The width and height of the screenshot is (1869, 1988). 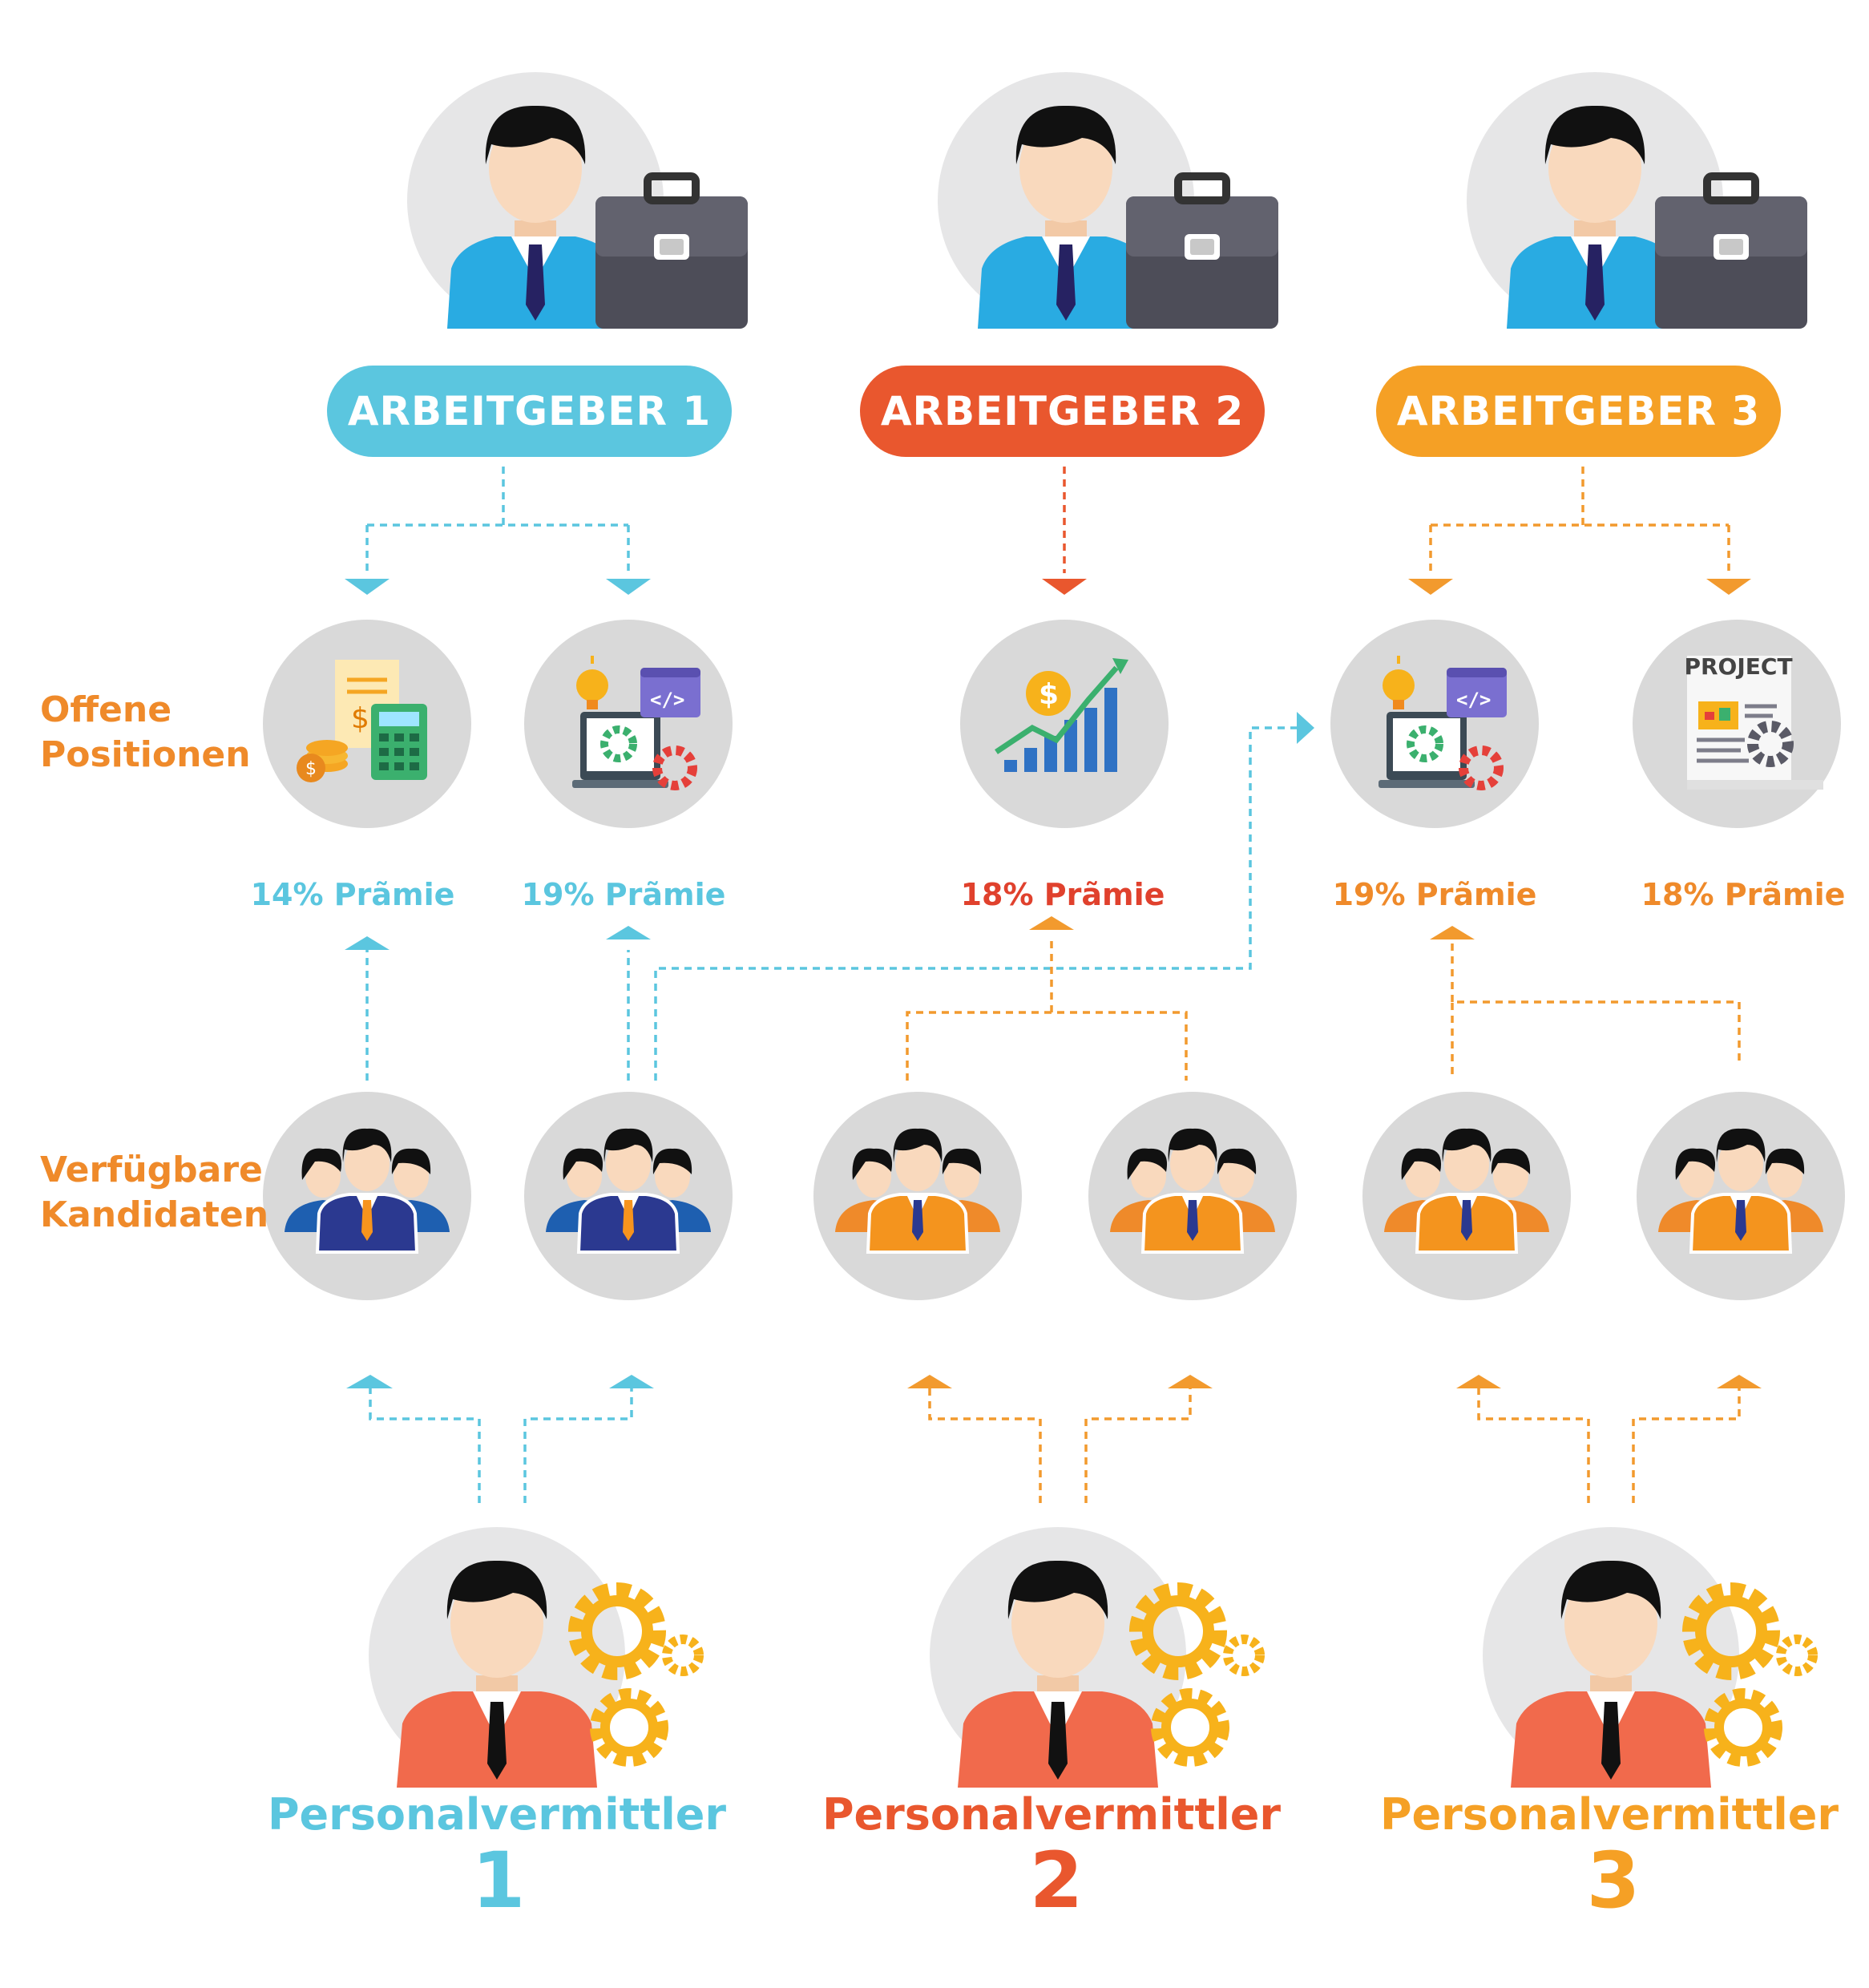 What do you see at coordinates (1064, 724) in the screenshot?
I see `growth-chart-icon` at bounding box center [1064, 724].